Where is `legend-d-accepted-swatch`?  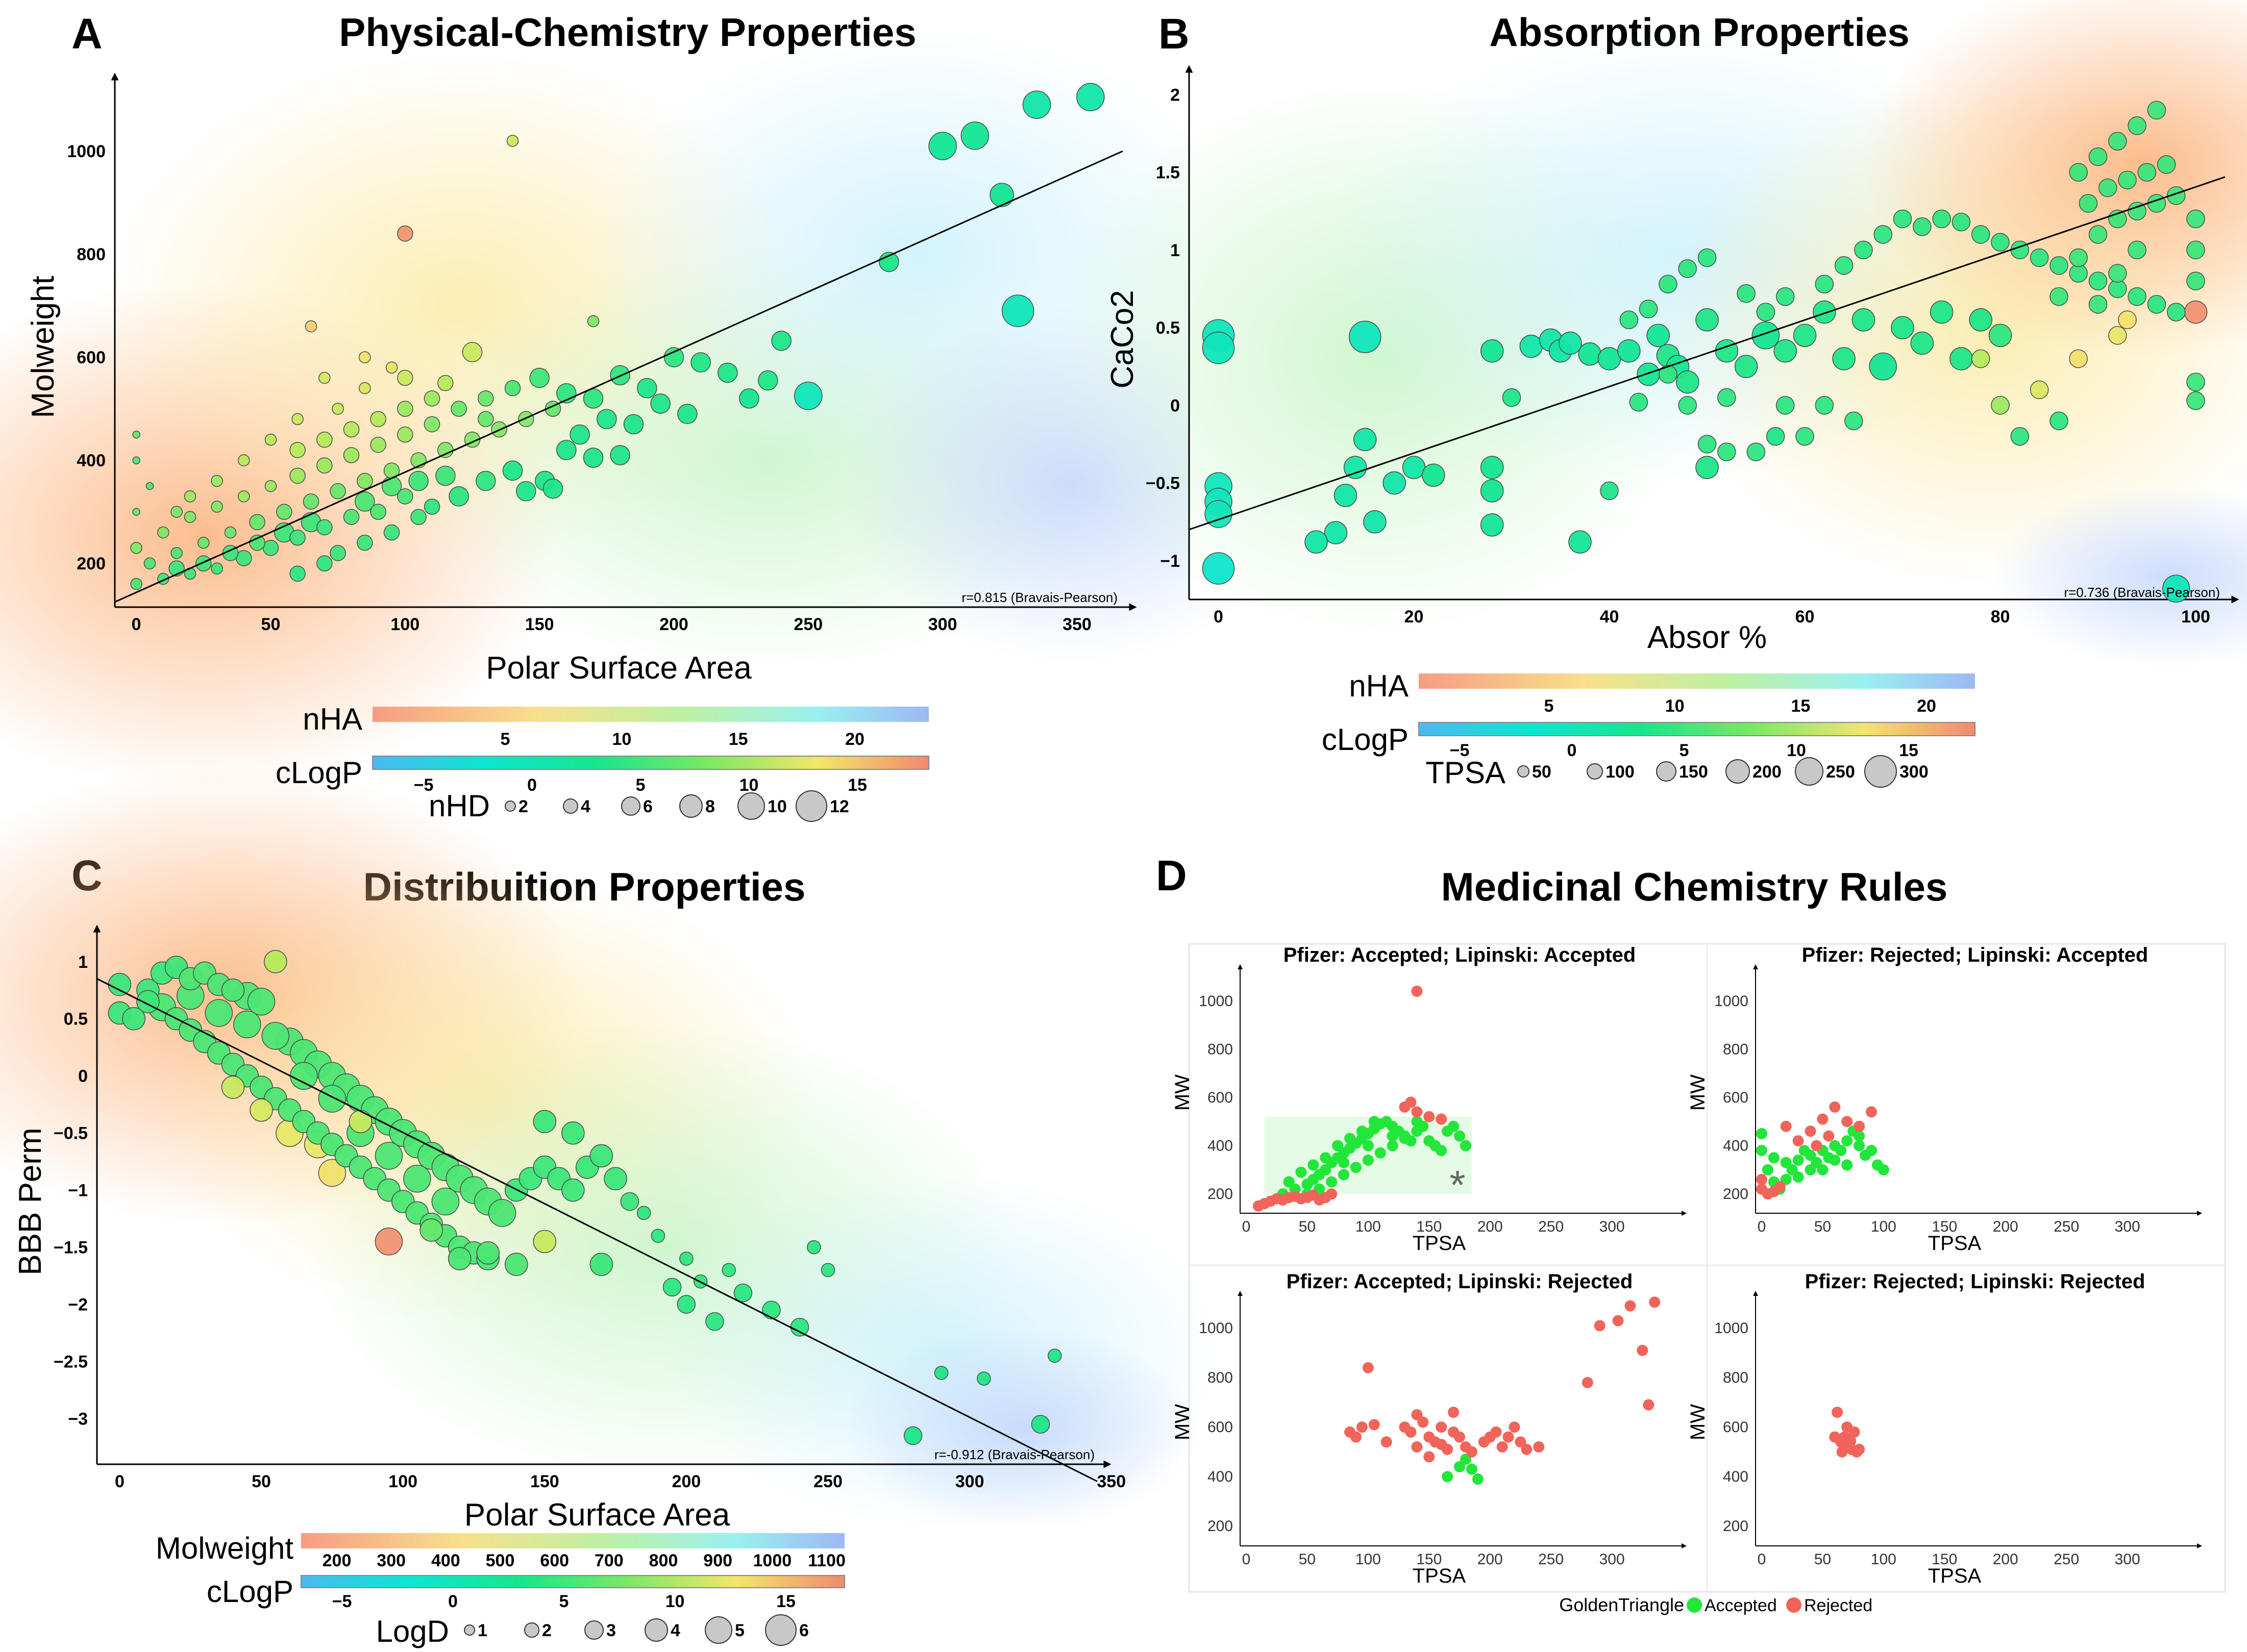
legend-d-accepted-swatch is located at coordinates (1694, 1605).